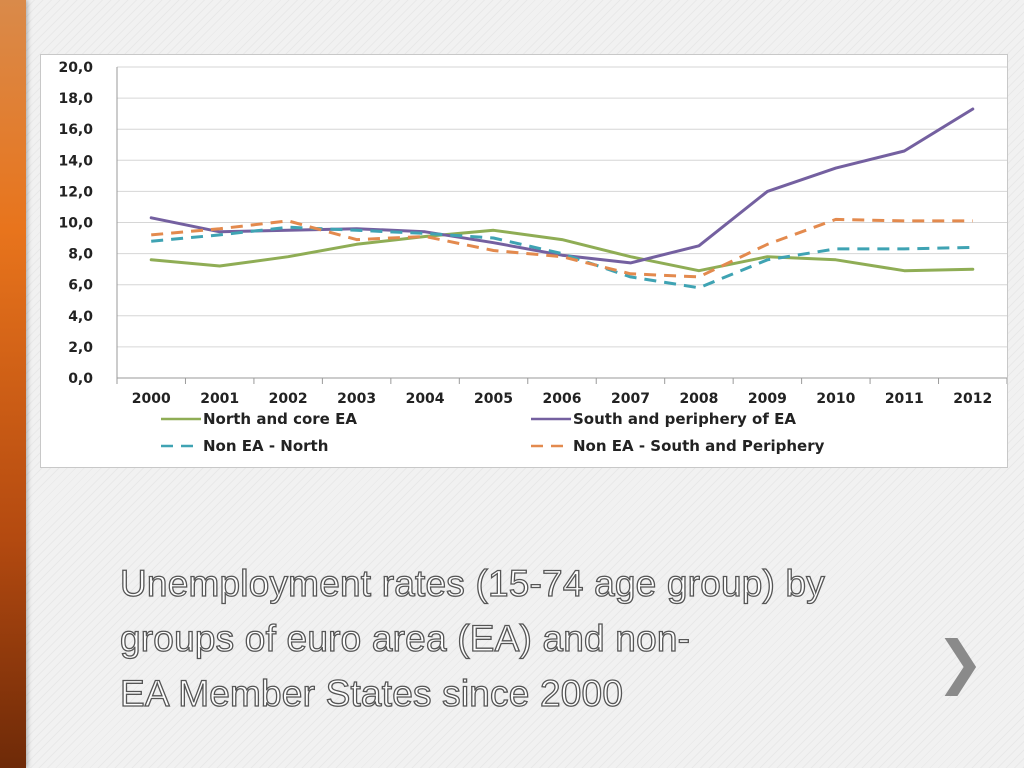 The height and width of the screenshot is (768, 1024). What do you see at coordinates (80, 286) in the screenshot?
I see `y-tick-label: 6,0` at bounding box center [80, 286].